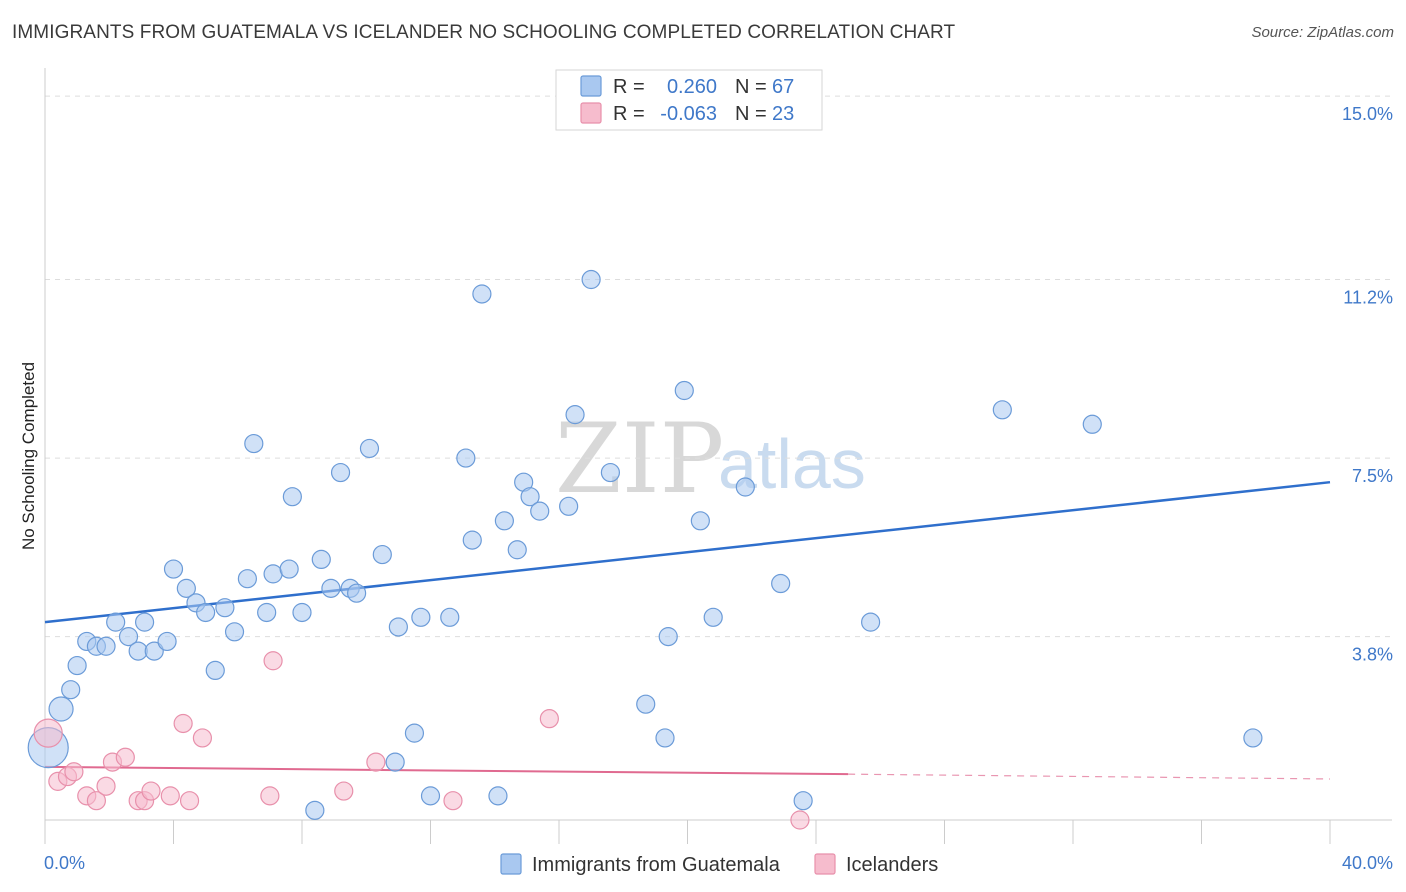 This screenshot has height=892, width=1406. What do you see at coordinates (687, 552) in the screenshot?
I see `trendline-guatemala` at bounding box center [687, 552].